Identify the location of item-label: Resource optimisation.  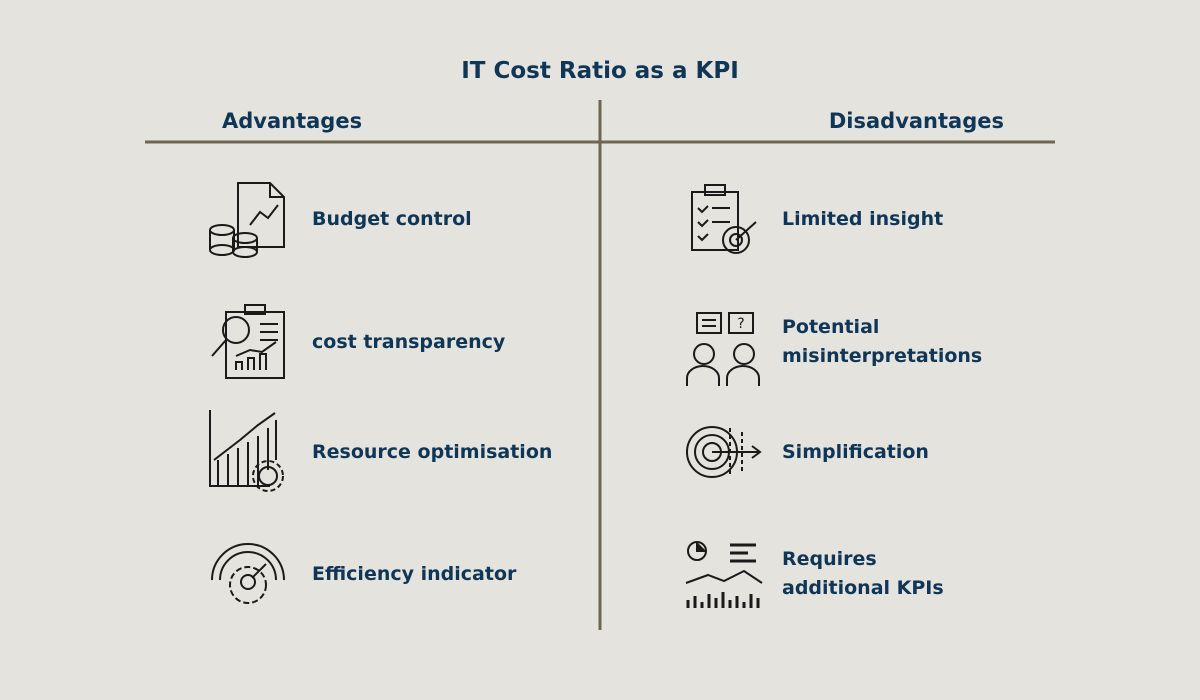
(432, 452).